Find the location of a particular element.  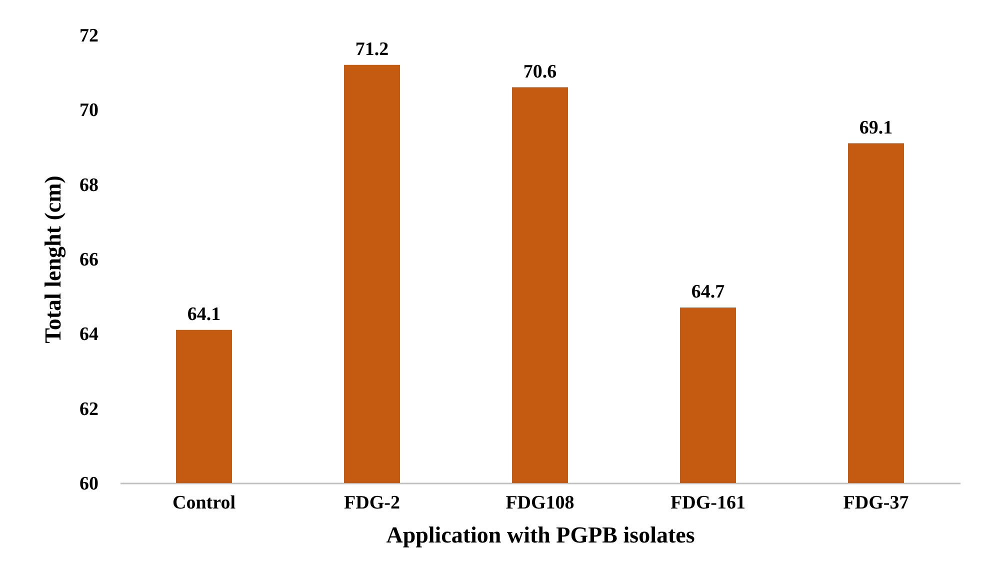

y-tick-label: 70 is located at coordinates (89, 111).